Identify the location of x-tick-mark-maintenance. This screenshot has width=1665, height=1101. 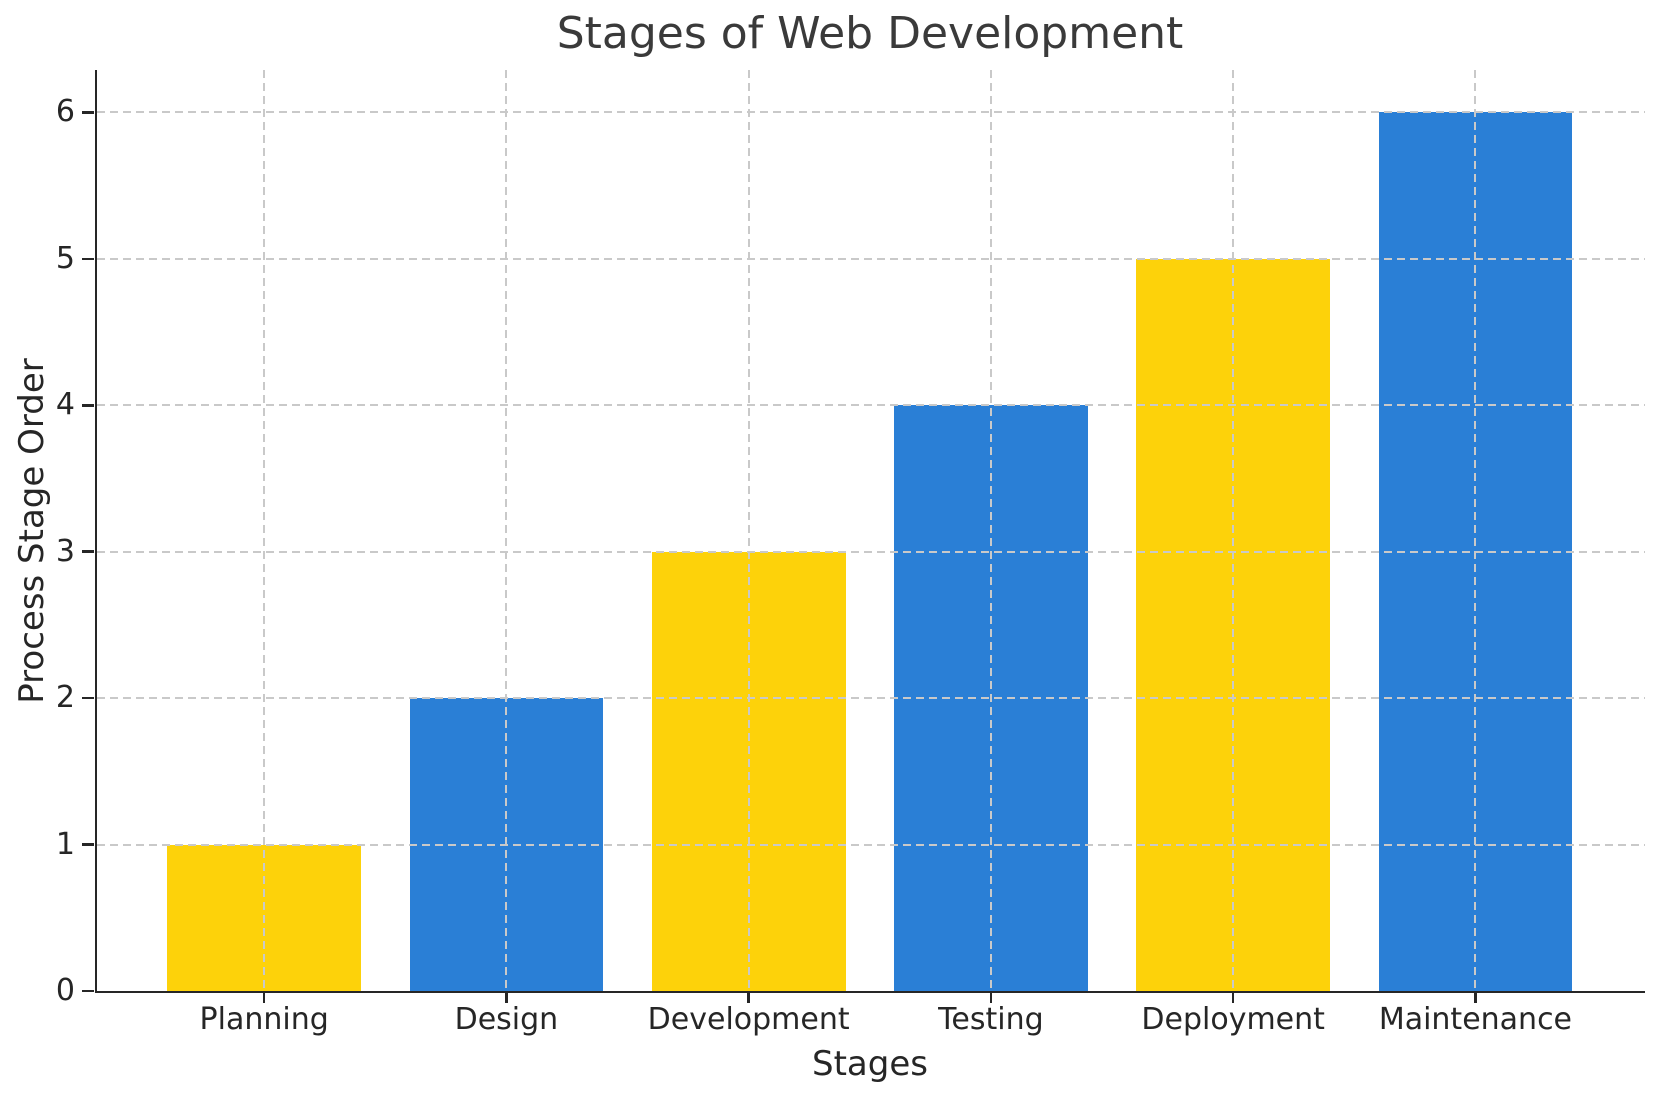
(1475, 997).